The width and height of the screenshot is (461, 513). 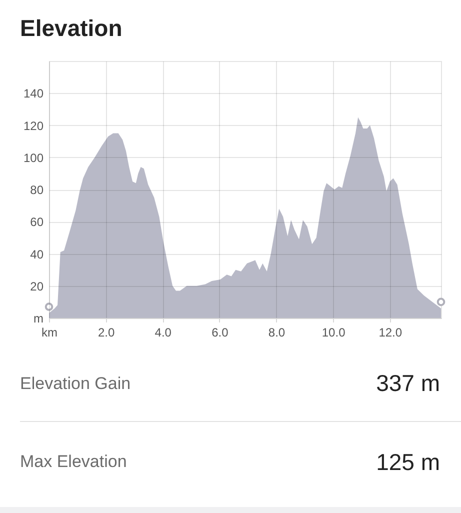 What do you see at coordinates (390, 333) in the screenshot?
I see `x-tick-label: 12.0` at bounding box center [390, 333].